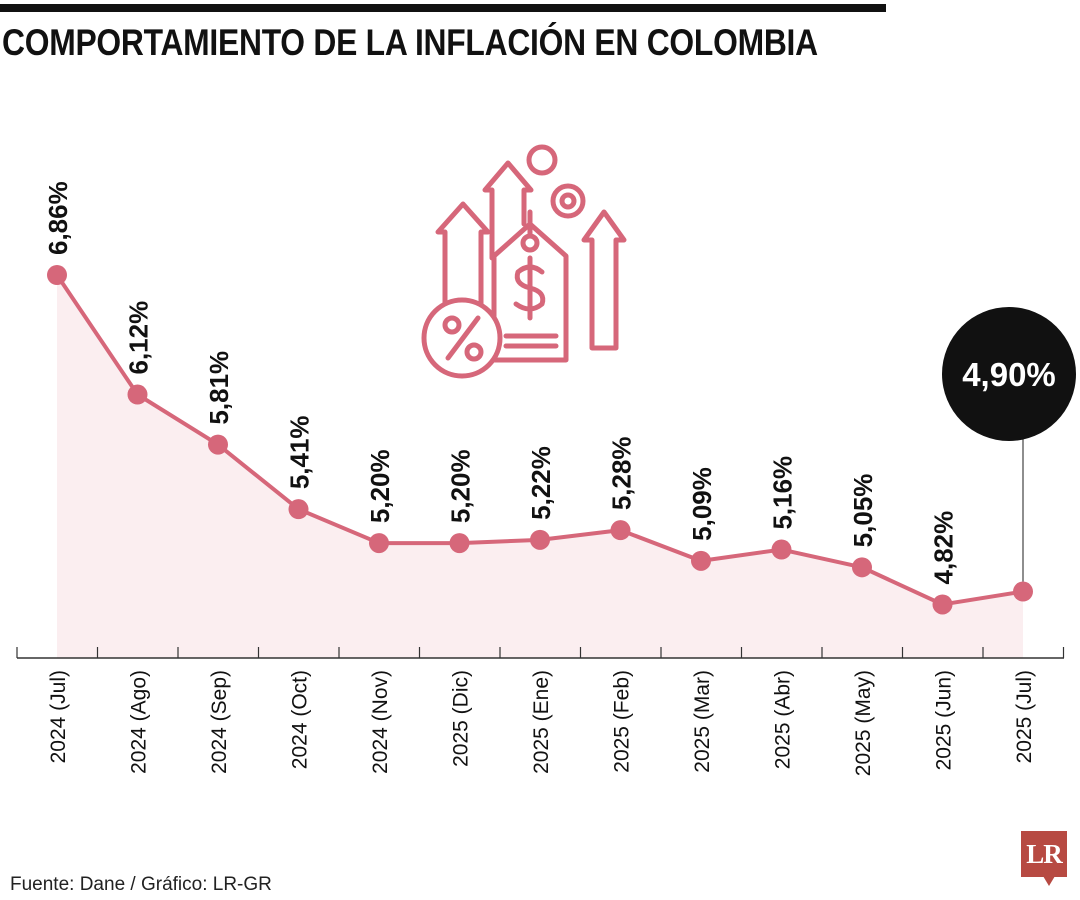 The image size is (1080, 900). Describe the element at coordinates (219, 388) in the screenshot. I see `data-label: 5,81%` at that location.